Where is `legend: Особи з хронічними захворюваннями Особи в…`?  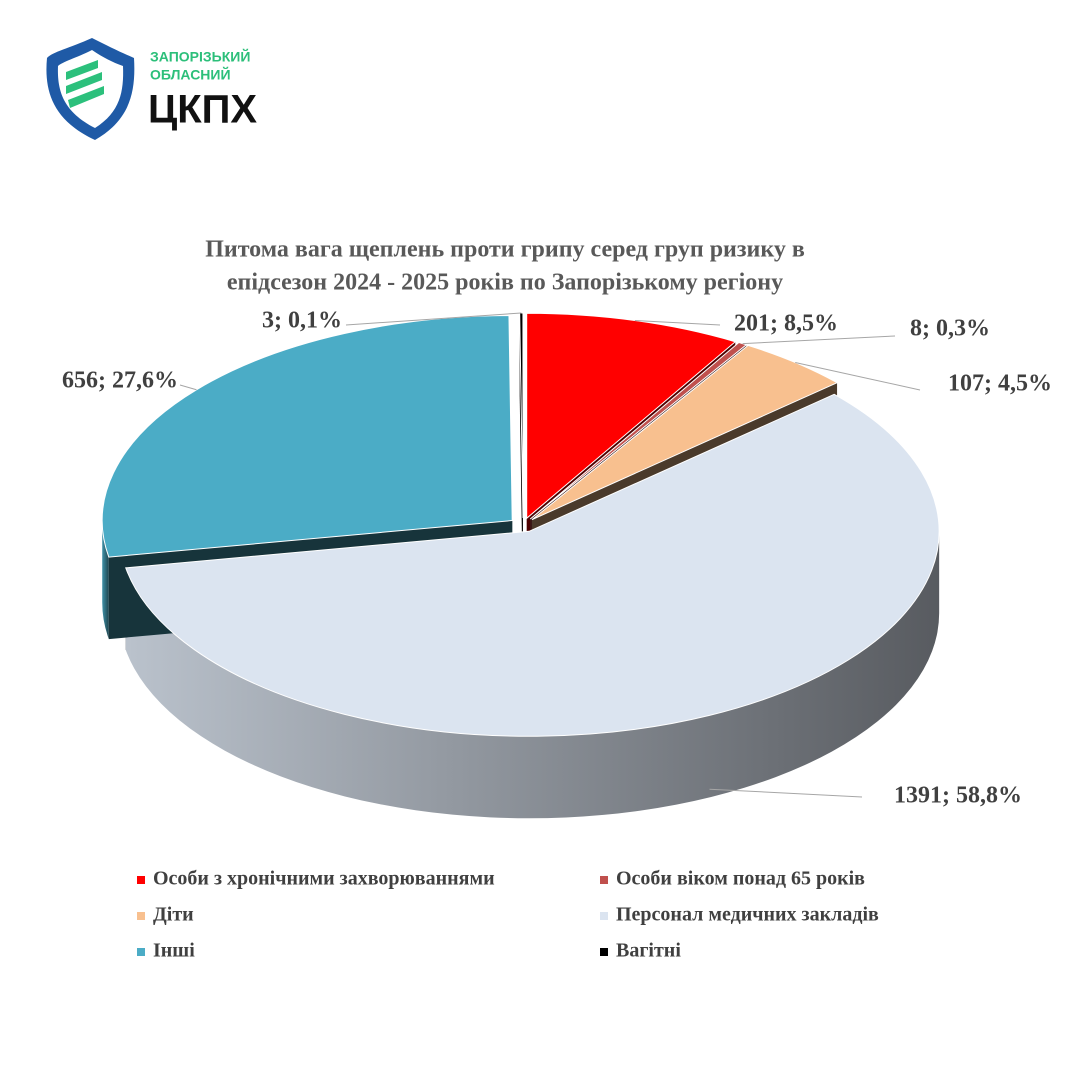 legend: Особи з хронічними захворюваннями Особи в… is located at coordinates (508, 915).